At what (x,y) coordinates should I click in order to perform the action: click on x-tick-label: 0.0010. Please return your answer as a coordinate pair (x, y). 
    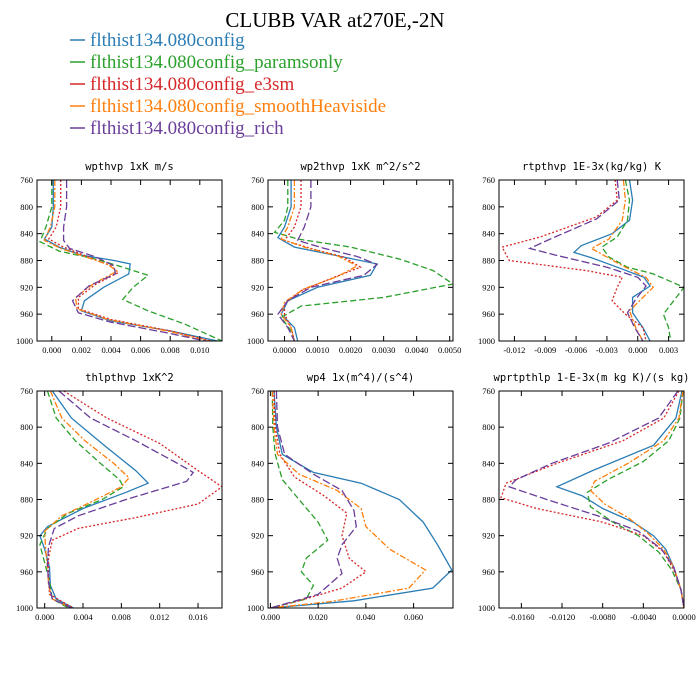
    Looking at the image, I should click on (317, 350).